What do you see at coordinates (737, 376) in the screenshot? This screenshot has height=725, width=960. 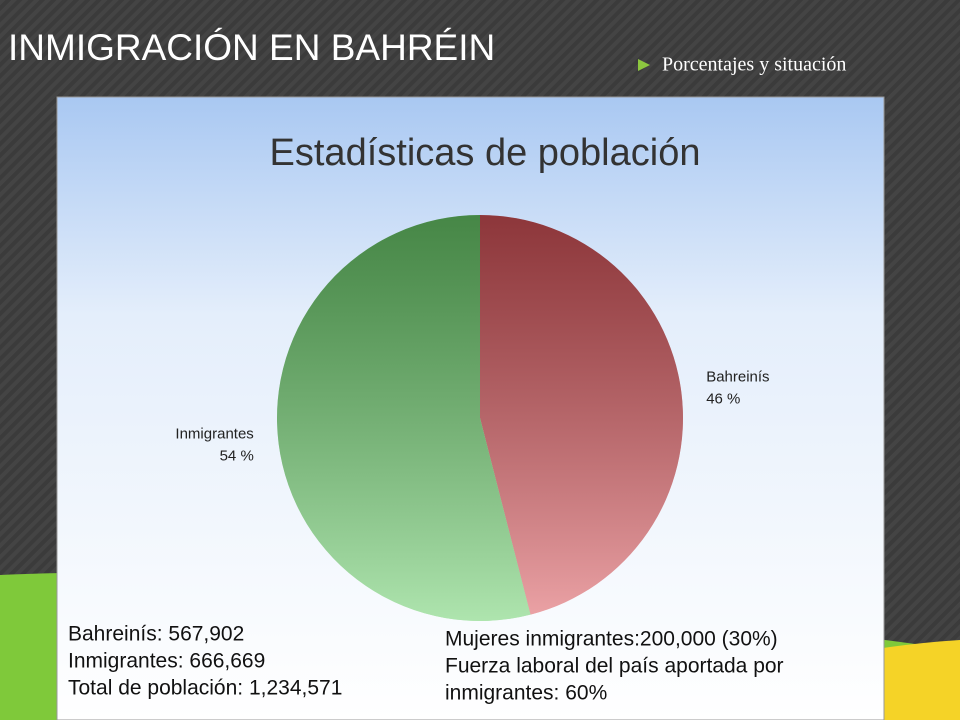 I see `slice-label: Bahreinís` at bounding box center [737, 376].